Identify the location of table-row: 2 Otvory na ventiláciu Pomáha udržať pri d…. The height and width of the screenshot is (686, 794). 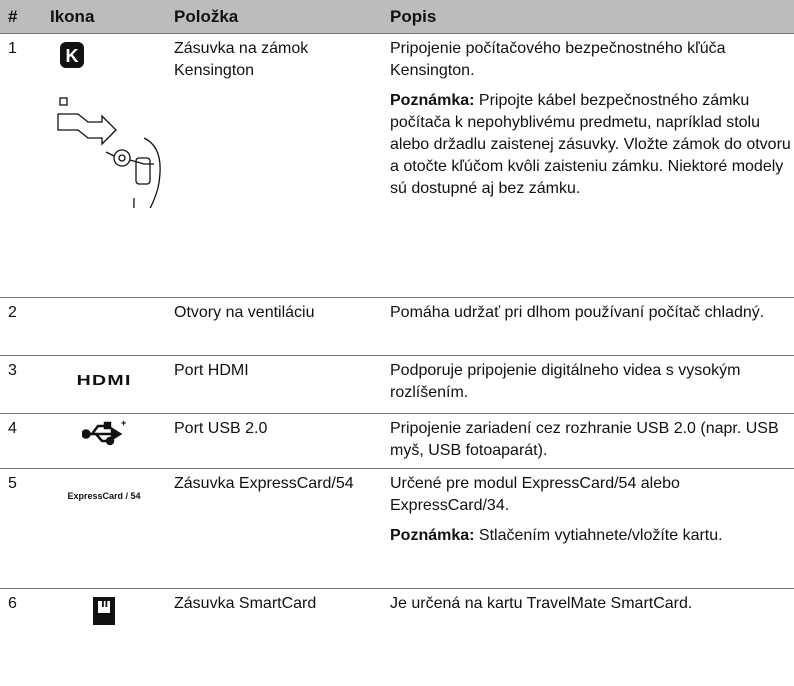
(397, 326).